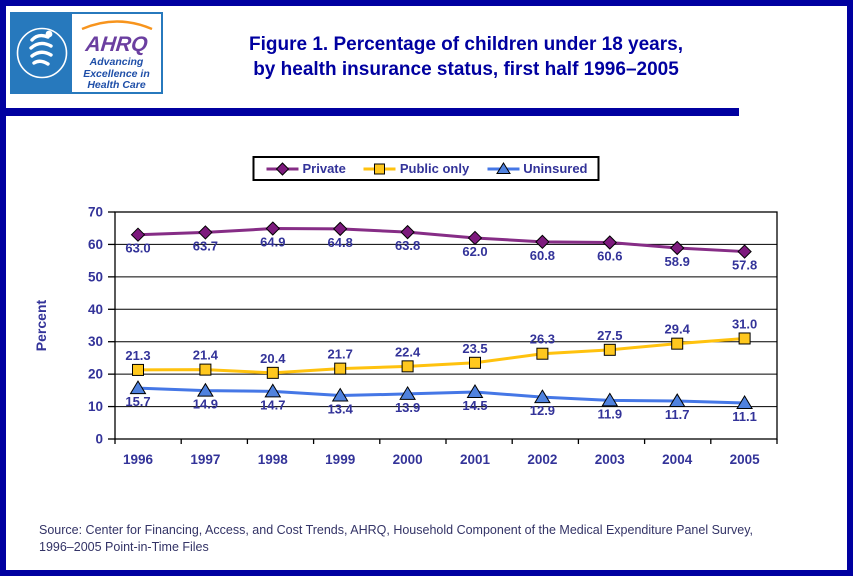  Describe the element at coordinates (116, 53) in the screenshot. I see `ahrq-logo: AHRQ Advancing Excellence in Health Care` at that location.